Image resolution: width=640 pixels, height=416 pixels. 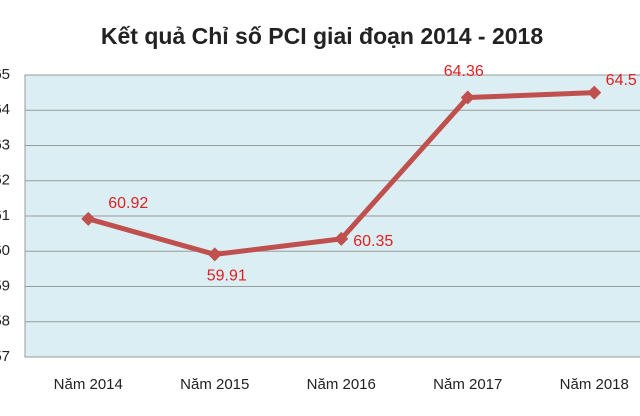 What do you see at coordinates (214, 384) in the screenshot?
I see `x-tick-label: Năm 2015` at bounding box center [214, 384].